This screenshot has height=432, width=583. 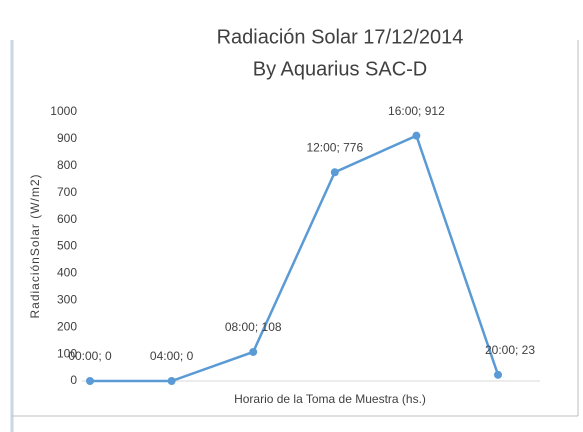 I want to click on y-tick-label: 400, so click(x=67, y=273).